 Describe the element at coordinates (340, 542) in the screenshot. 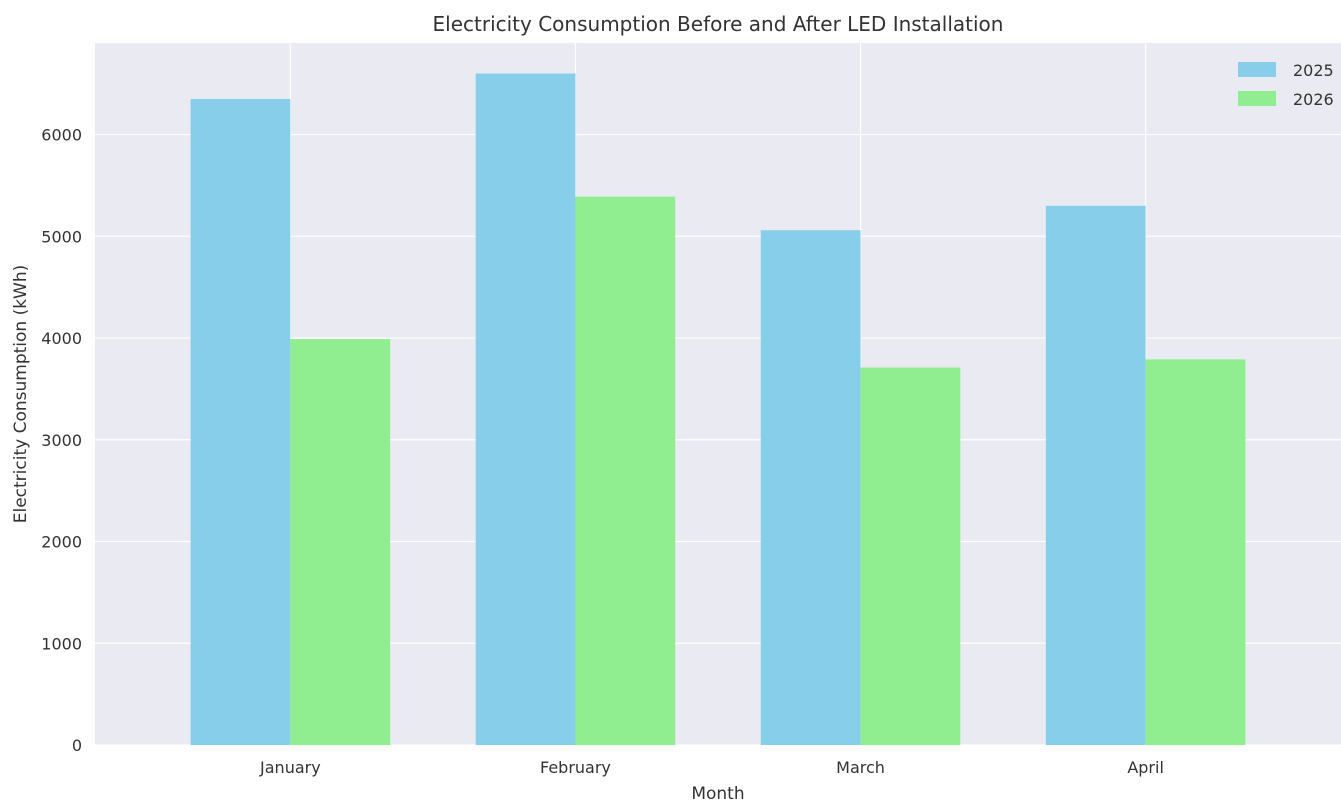

I see `bar-2026-january` at that location.